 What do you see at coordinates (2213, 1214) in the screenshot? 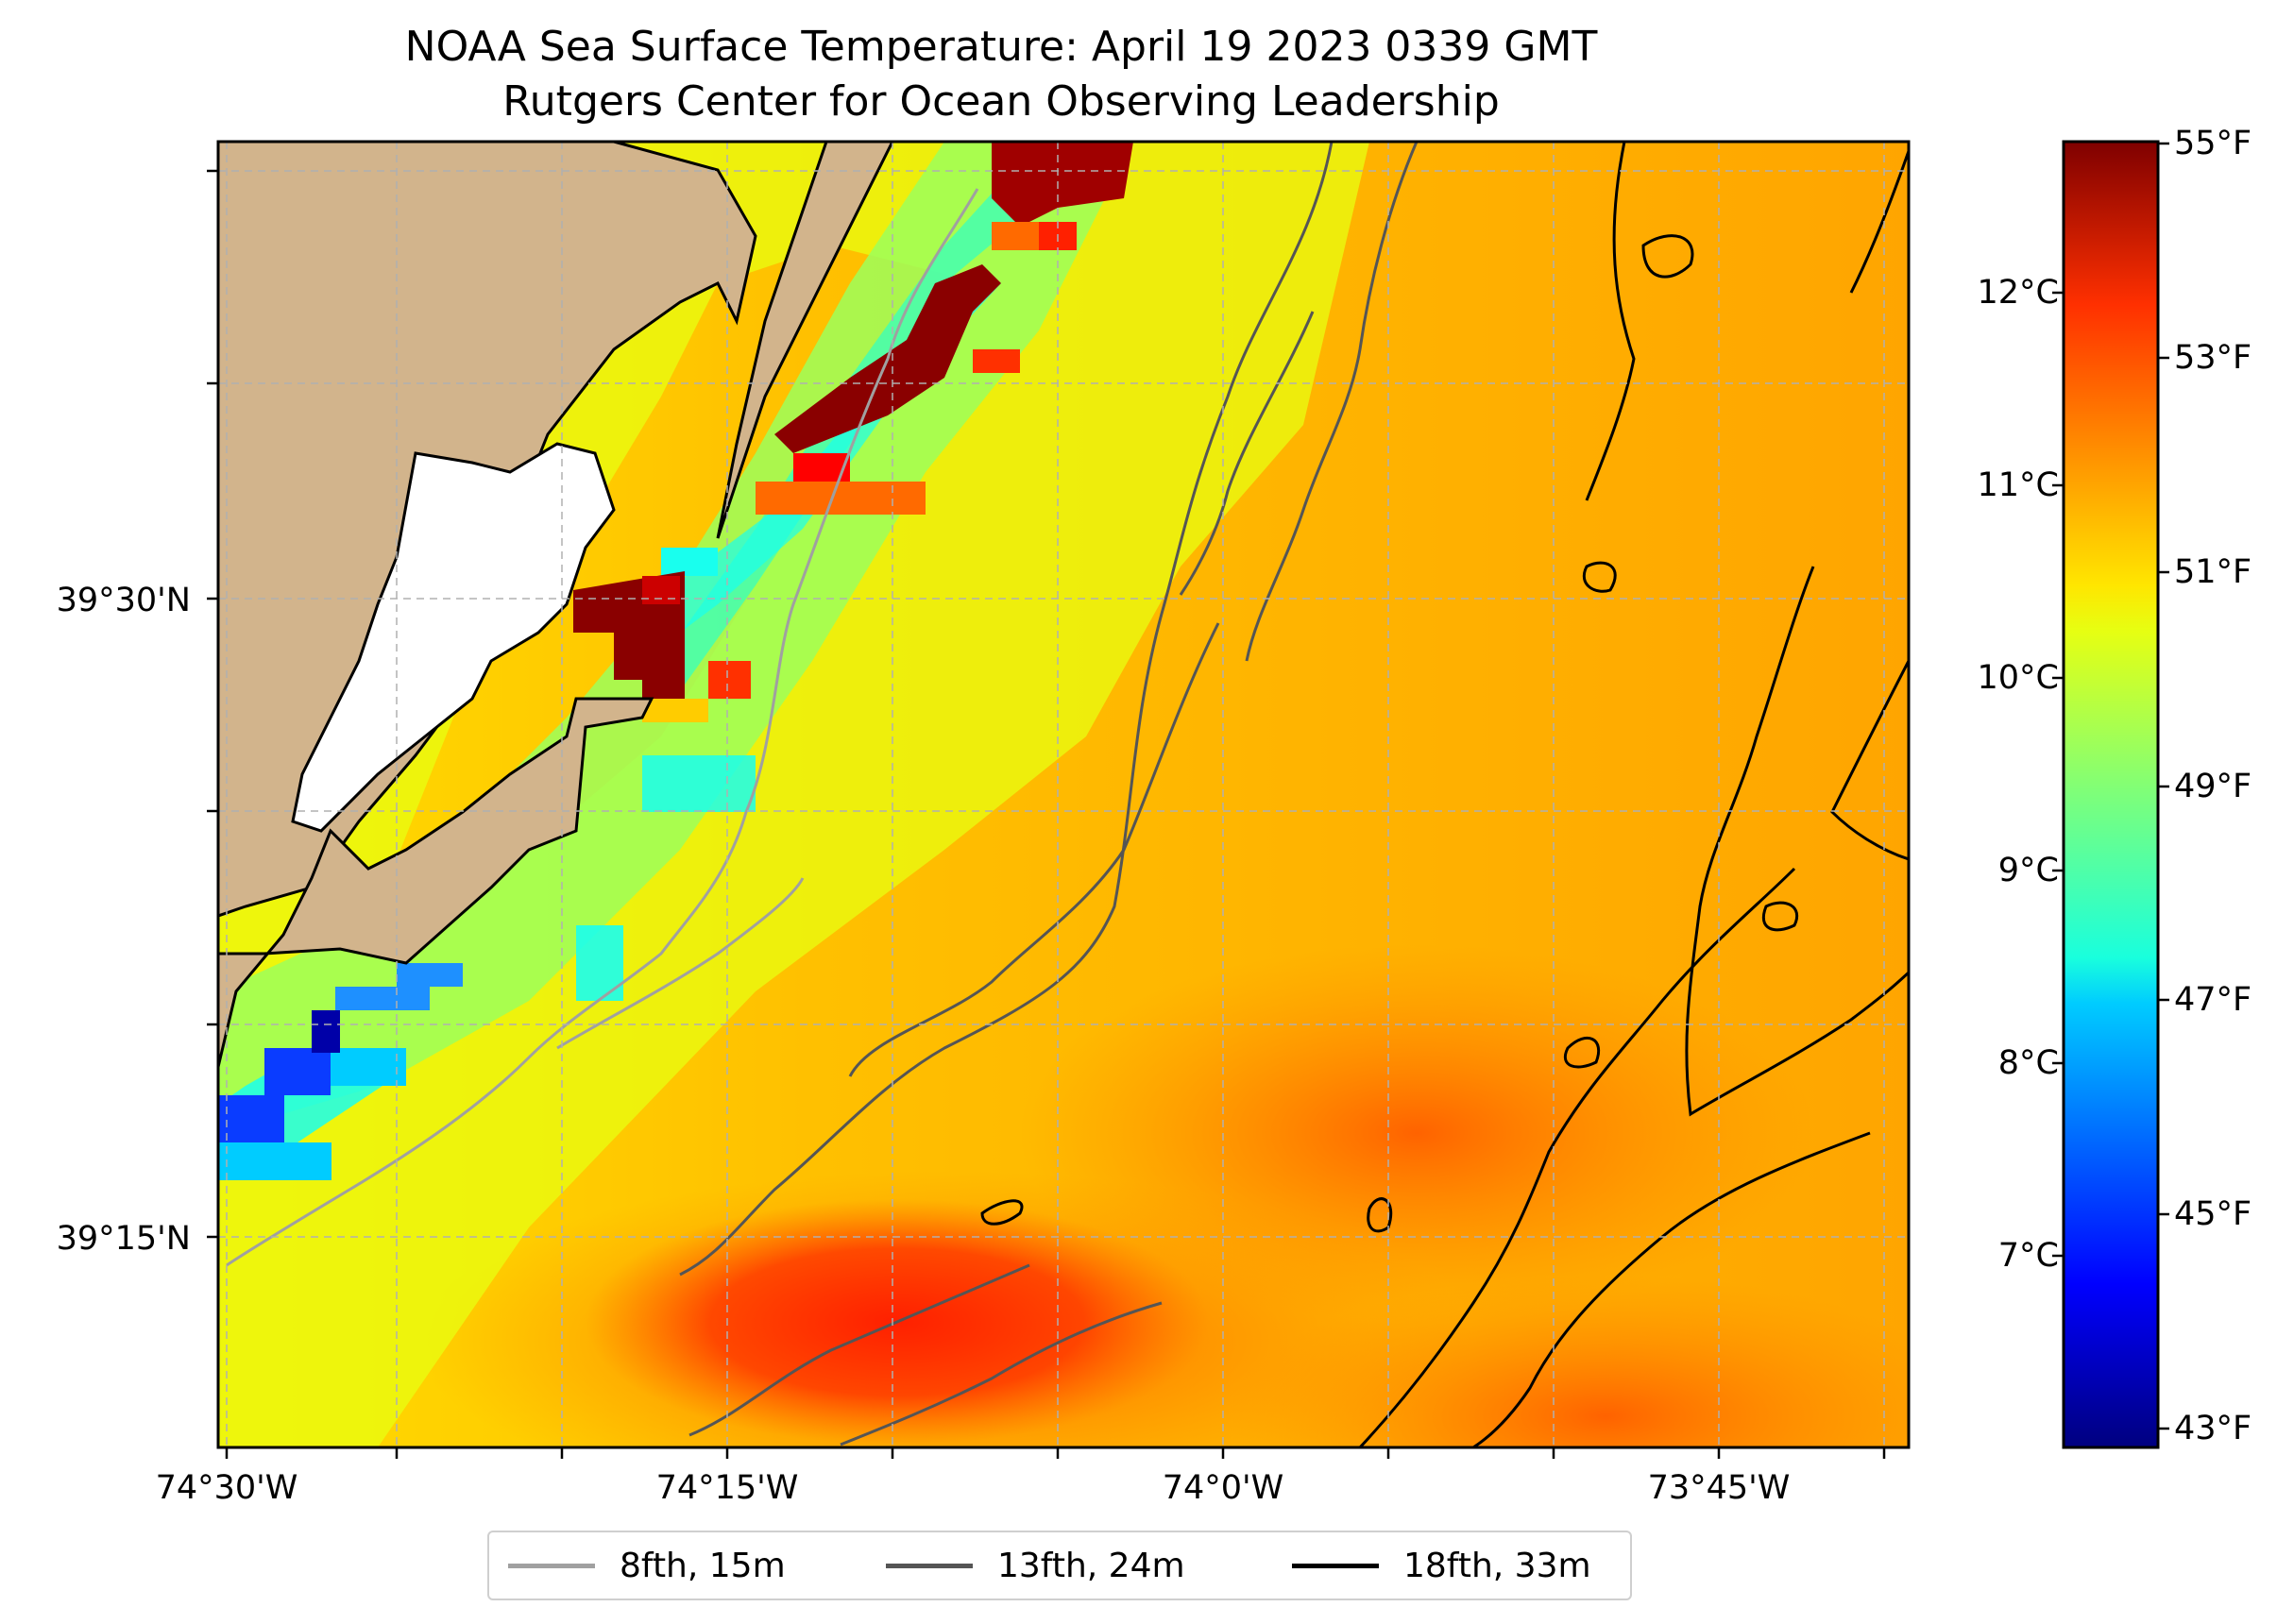
I see `colorbar-label-45f: 45°F` at bounding box center [2213, 1214].